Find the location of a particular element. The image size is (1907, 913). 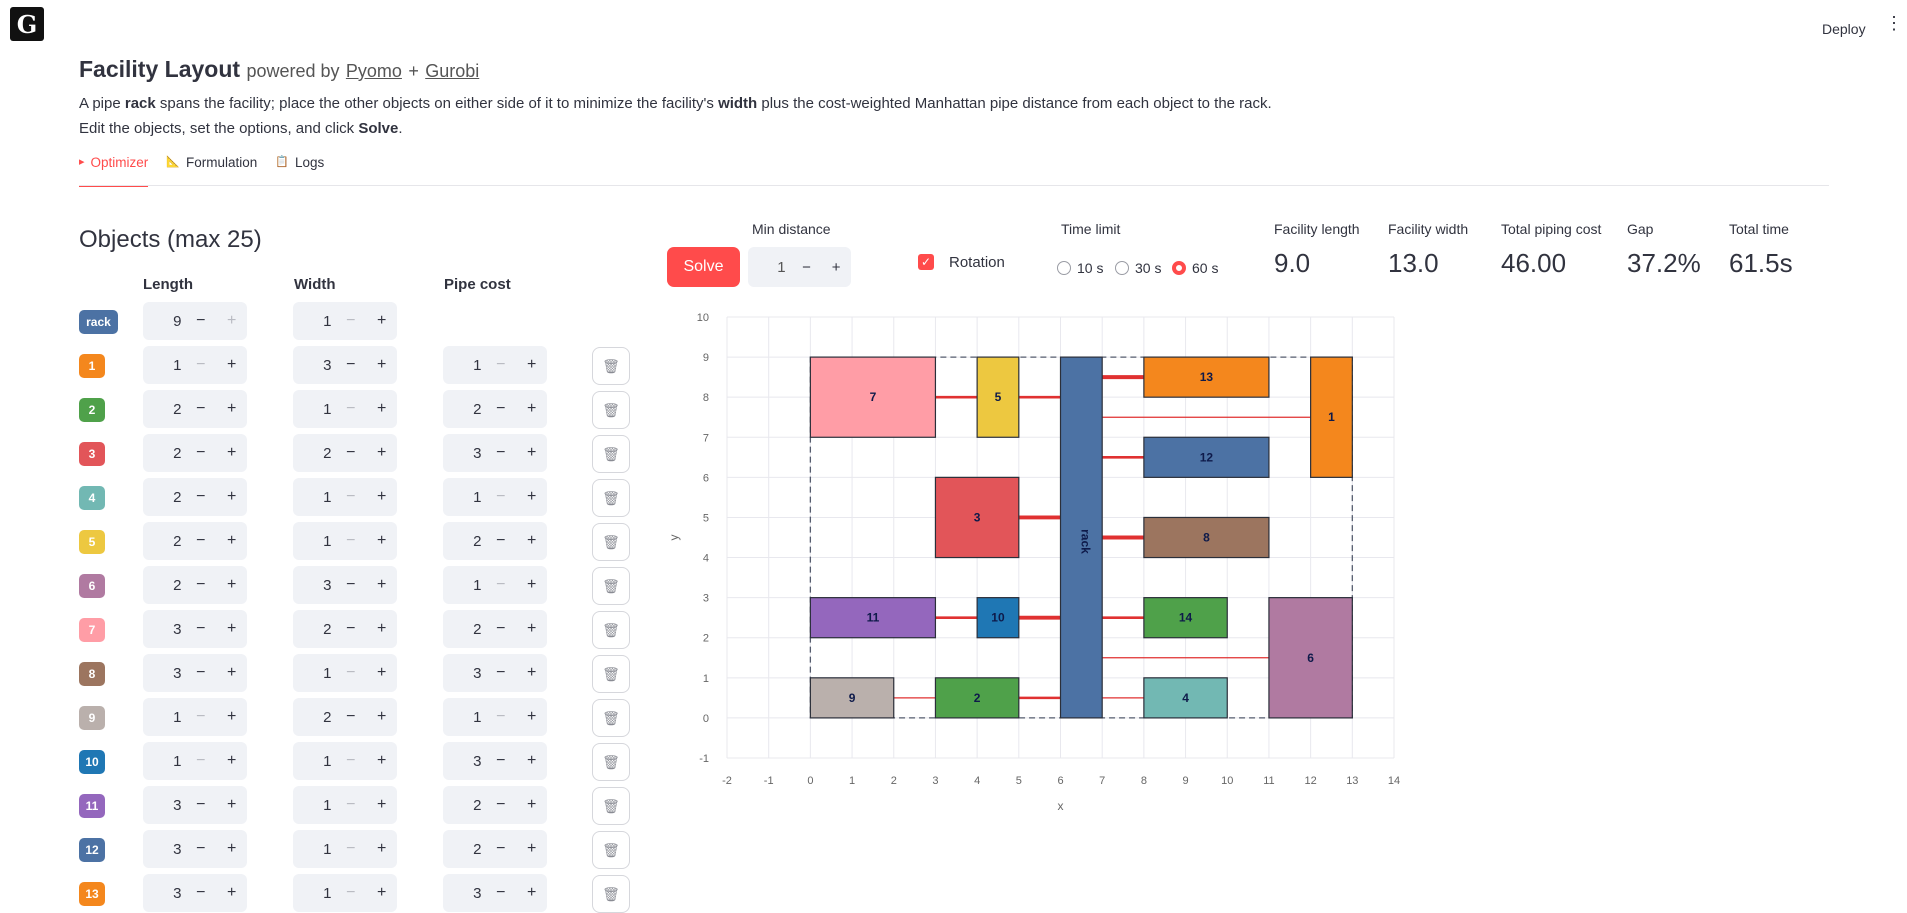

pyomo-link: Pyomo is located at coordinates (373, 71).